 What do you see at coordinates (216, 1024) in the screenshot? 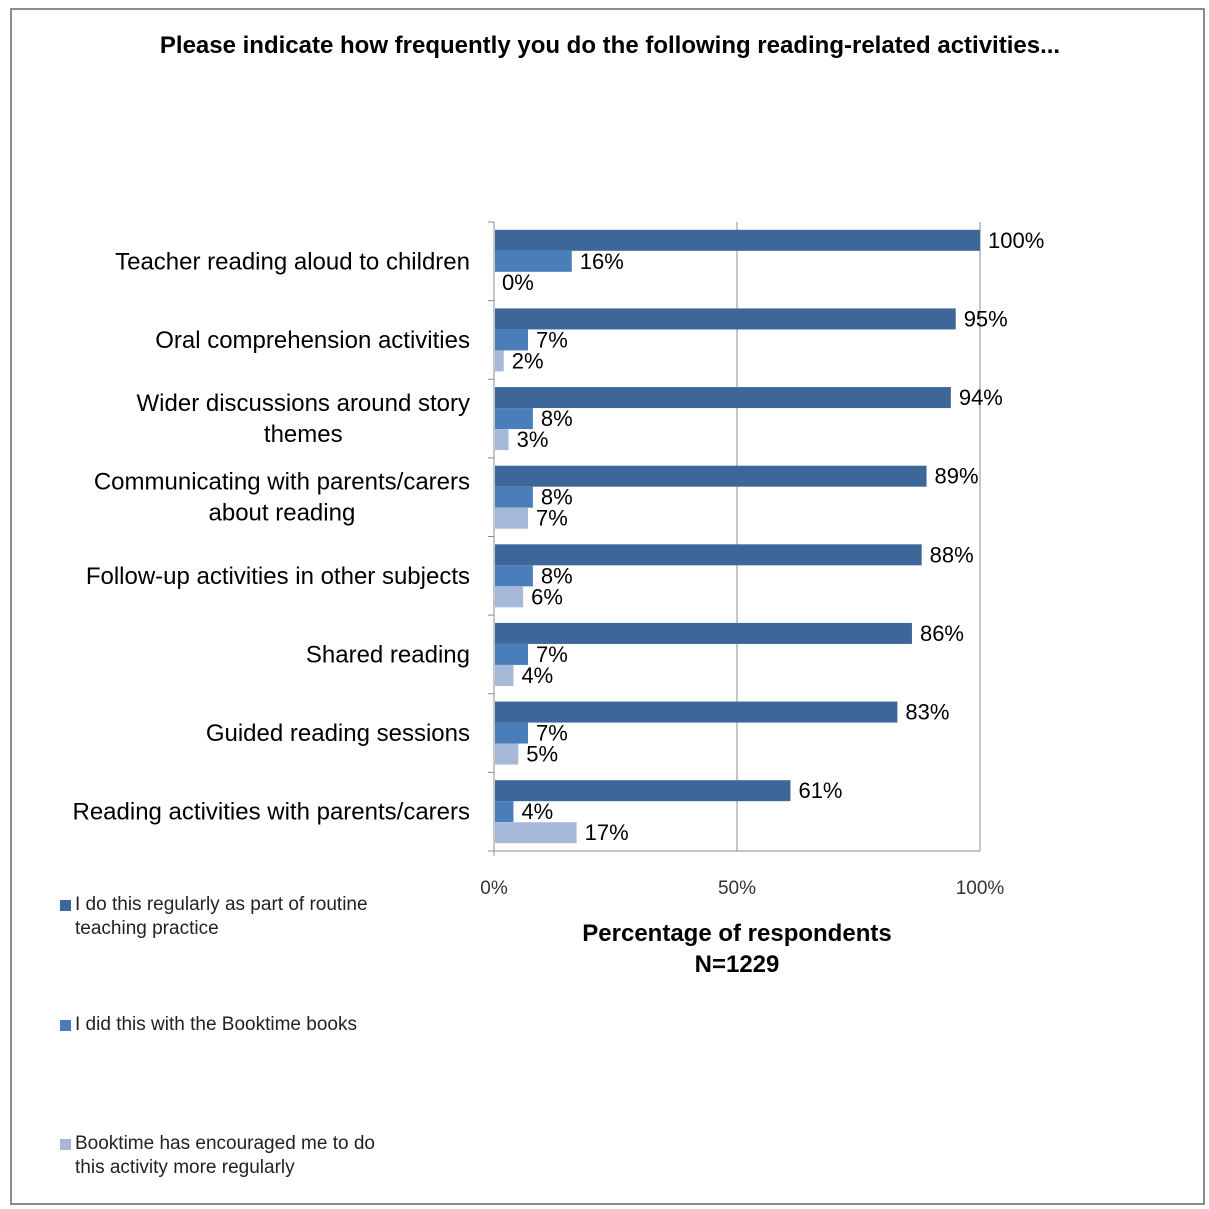
I see `legend-label-line: I did this with the Booktime books` at bounding box center [216, 1024].